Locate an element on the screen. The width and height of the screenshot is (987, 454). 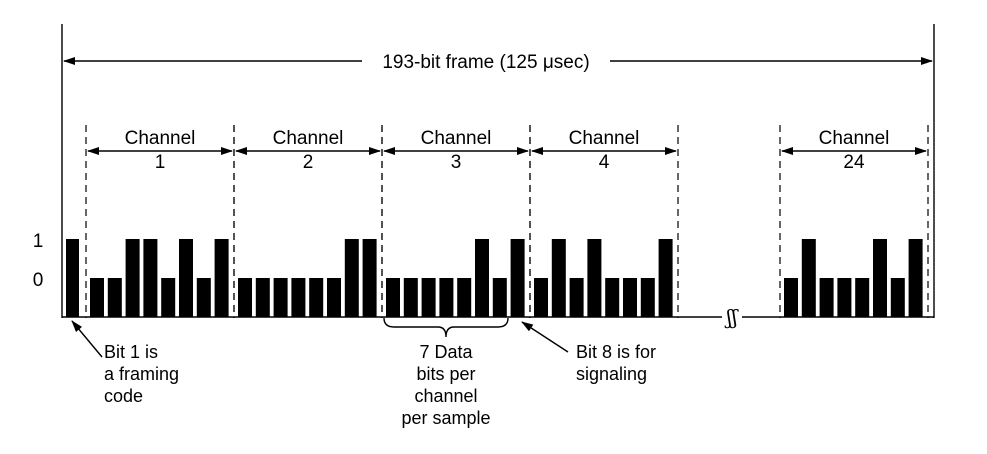
data-bits-annotation-line-3: channel is located at coordinates (445, 396).